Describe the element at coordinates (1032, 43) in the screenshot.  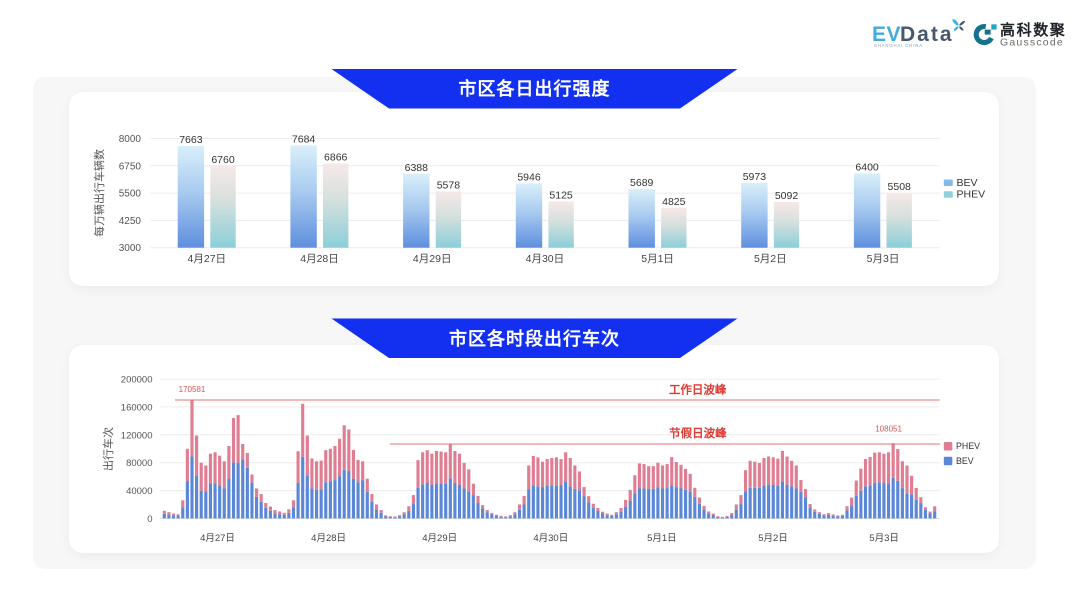
I see `svg-text: Gausscode` at that location.